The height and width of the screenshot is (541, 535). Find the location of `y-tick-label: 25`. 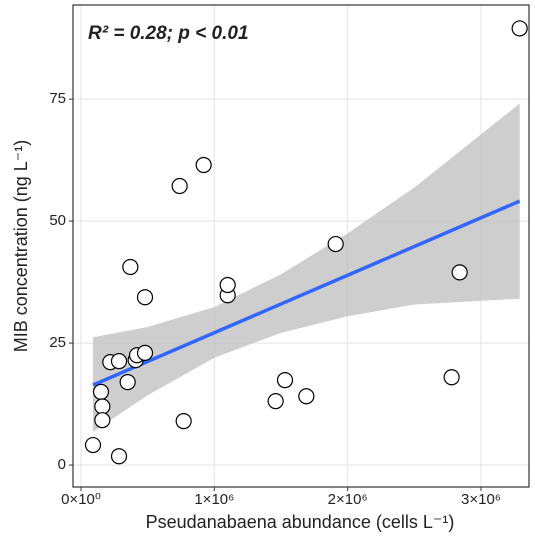

y-tick-label: 25 is located at coordinates (57, 342).